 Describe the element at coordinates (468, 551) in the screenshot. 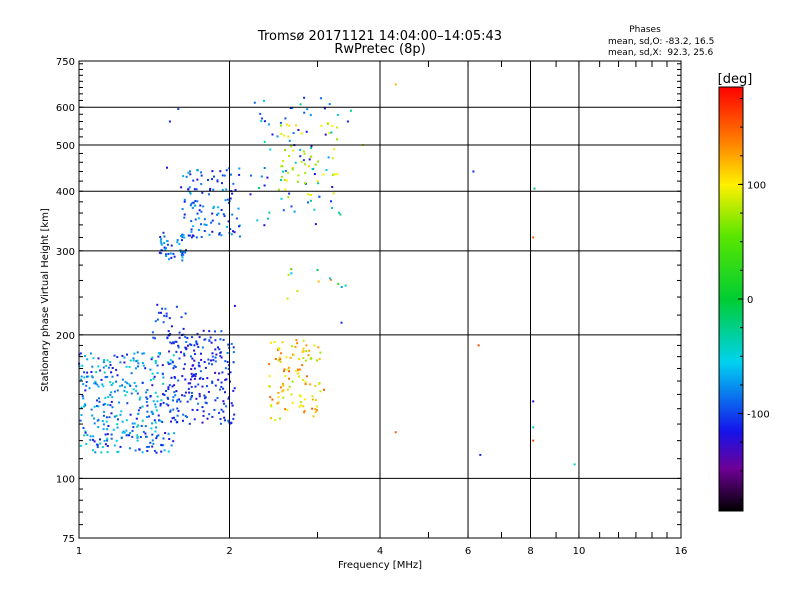

I see `x-tick-label: 6` at that location.